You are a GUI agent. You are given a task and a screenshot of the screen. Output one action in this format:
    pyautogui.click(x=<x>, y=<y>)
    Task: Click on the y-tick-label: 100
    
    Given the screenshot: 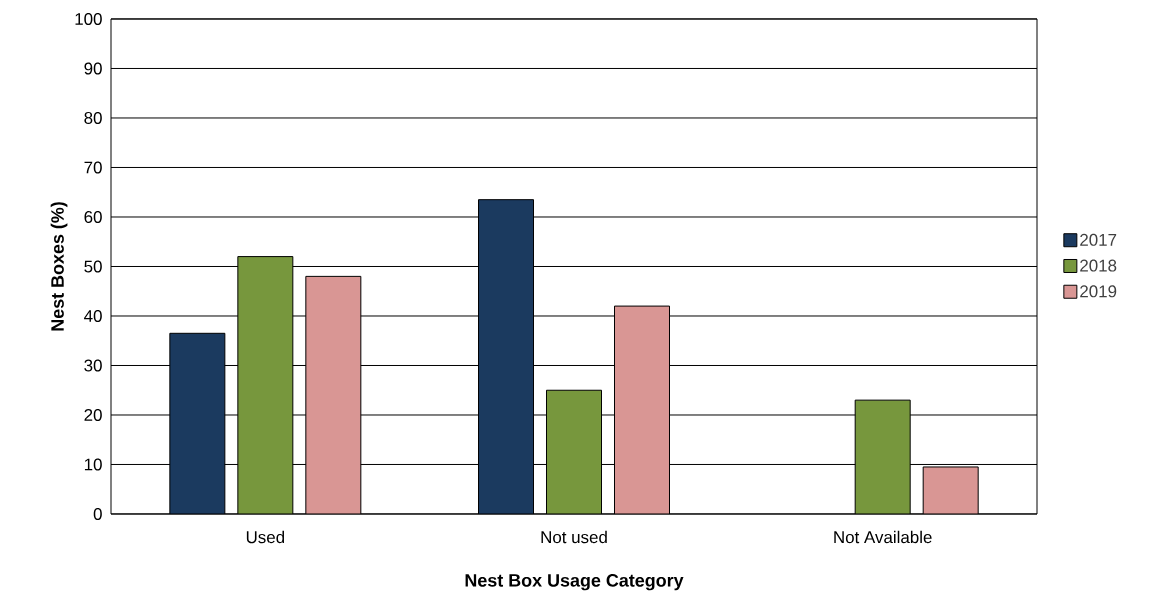 What is the action you would take?
    pyautogui.click(x=88, y=18)
    